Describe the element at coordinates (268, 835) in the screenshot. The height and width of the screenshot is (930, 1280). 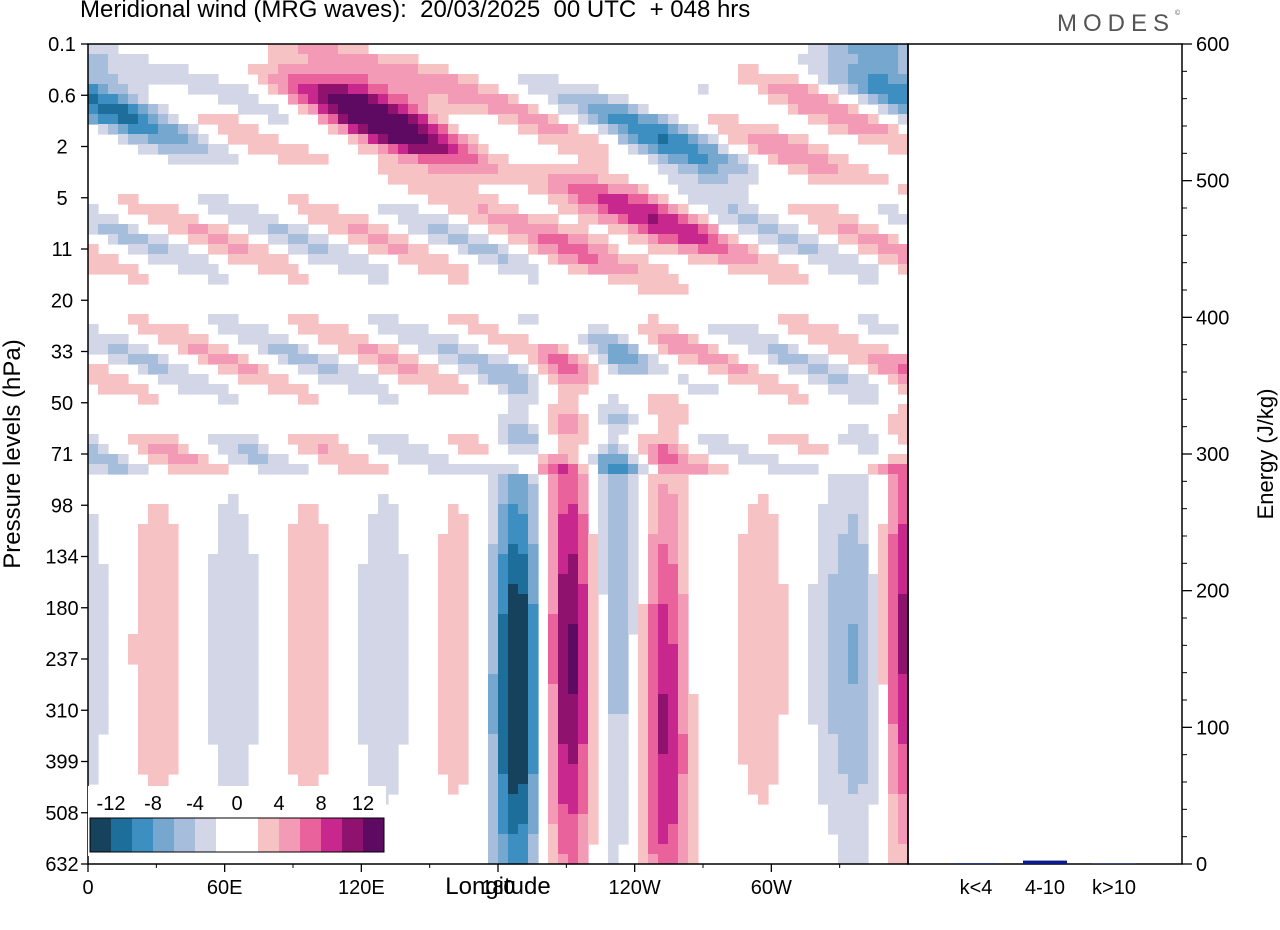
I see `colorbar-swatch` at that location.